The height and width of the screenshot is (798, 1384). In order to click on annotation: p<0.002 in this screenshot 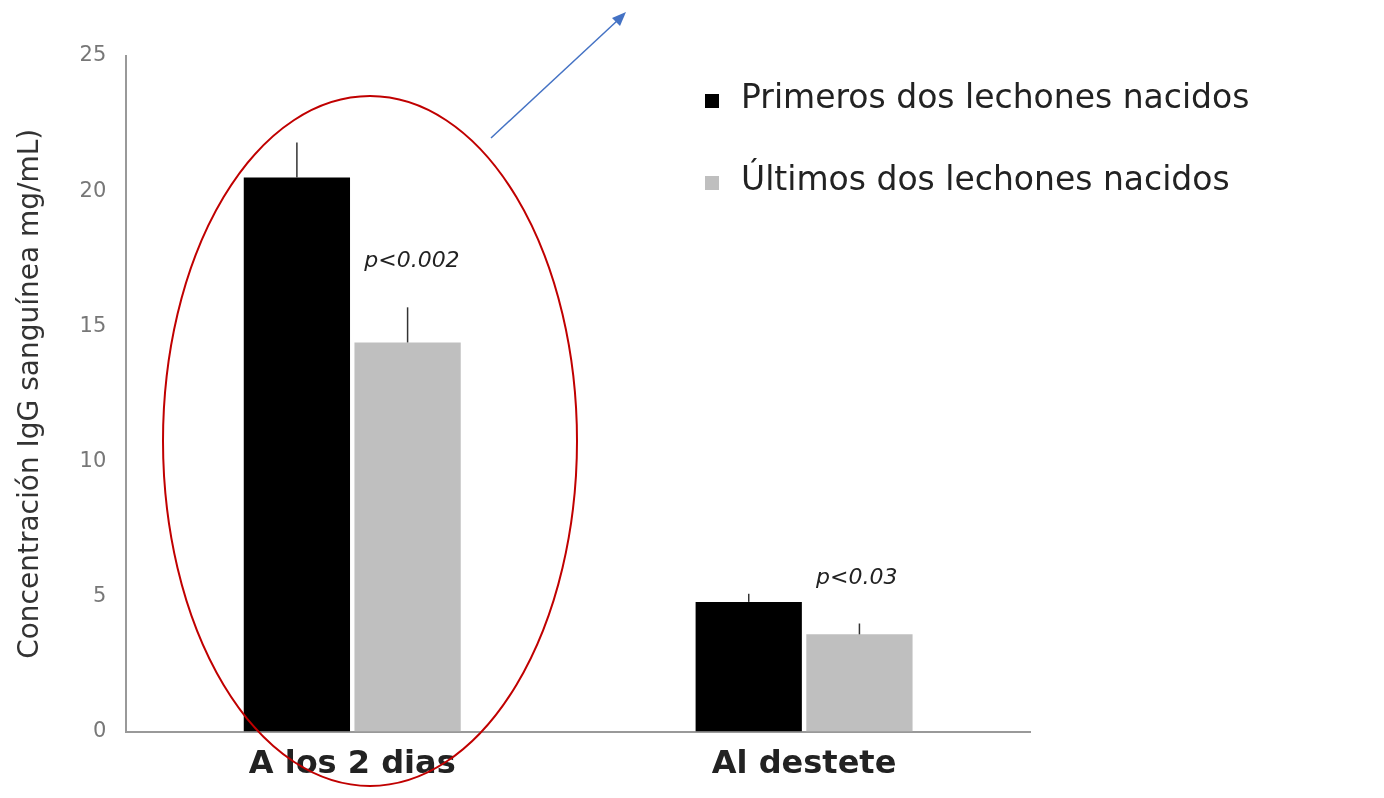, I will do `click(411, 260)`.